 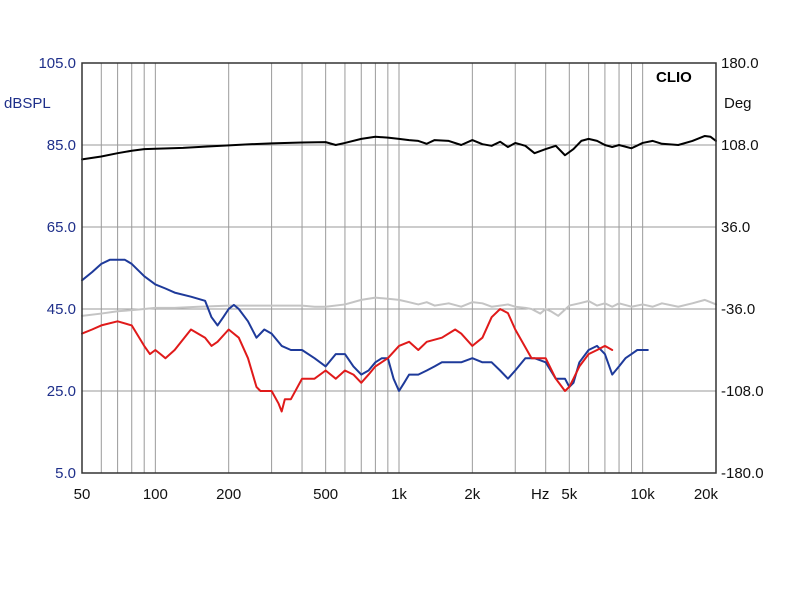 What do you see at coordinates (735, 227) in the screenshot?
I see `right-tick-label: 36.0` at bounding box center [735, 227].